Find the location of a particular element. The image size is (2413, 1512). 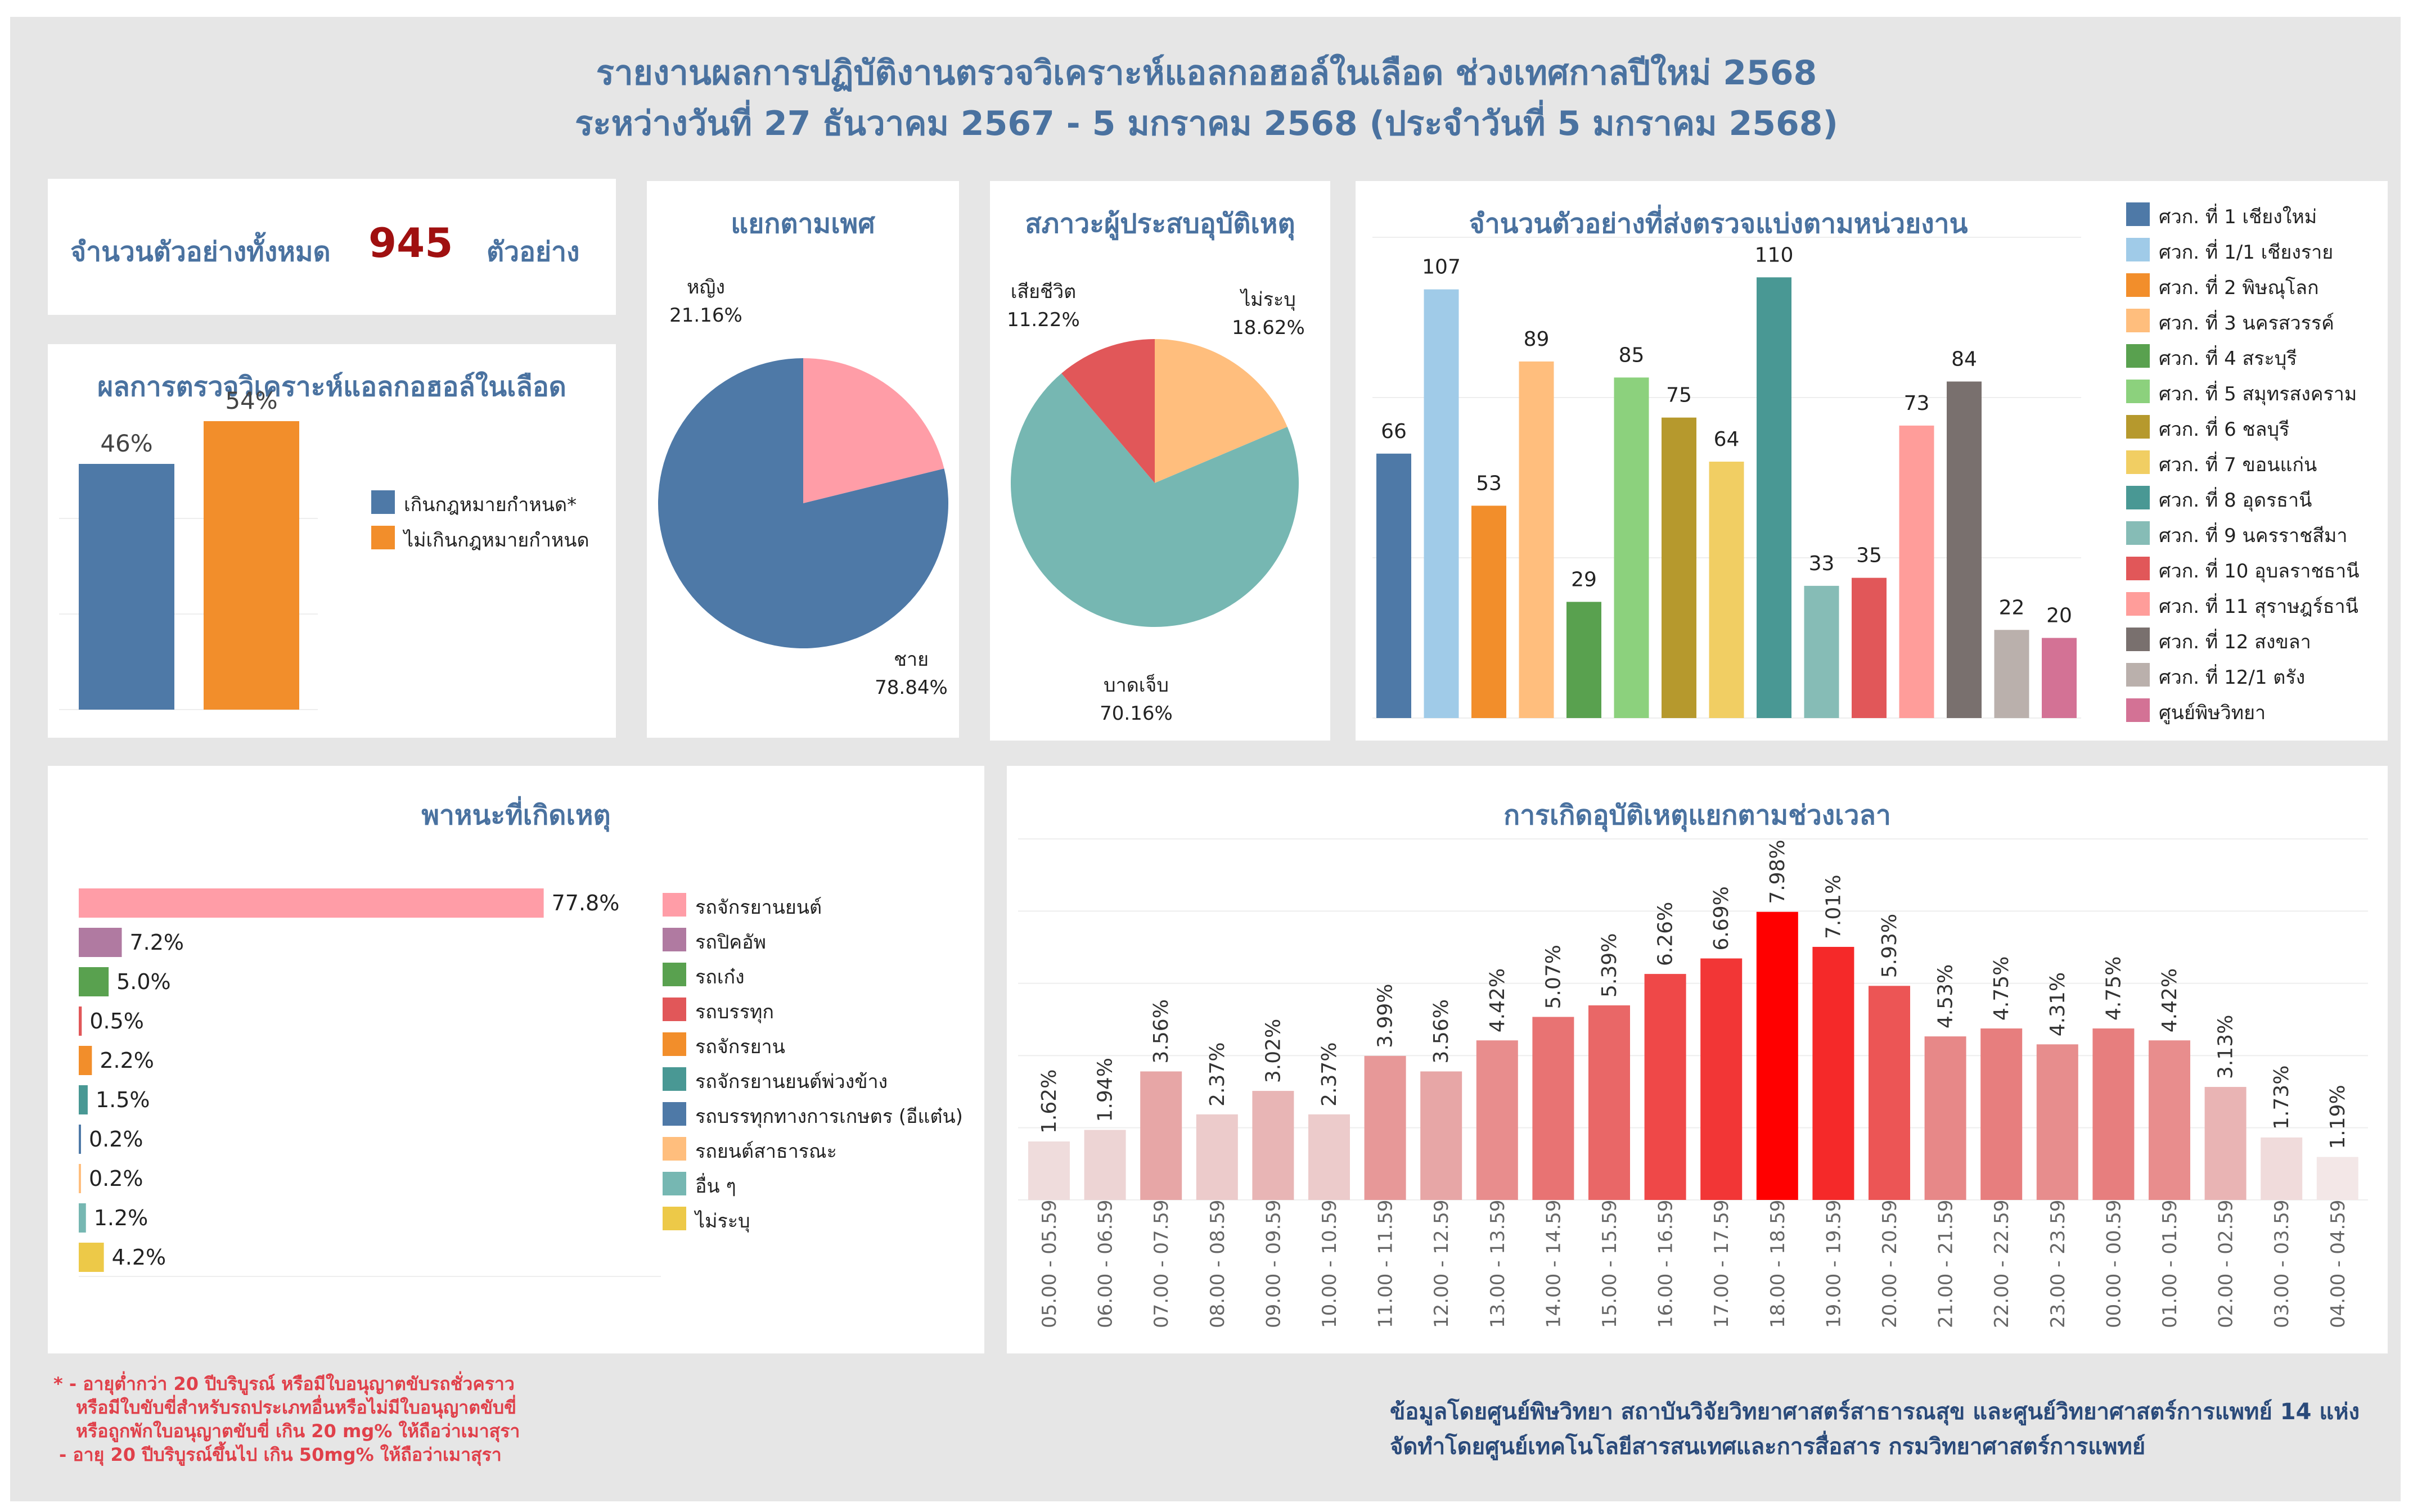

result-legend-swatch is located at coordinates (383, 502).